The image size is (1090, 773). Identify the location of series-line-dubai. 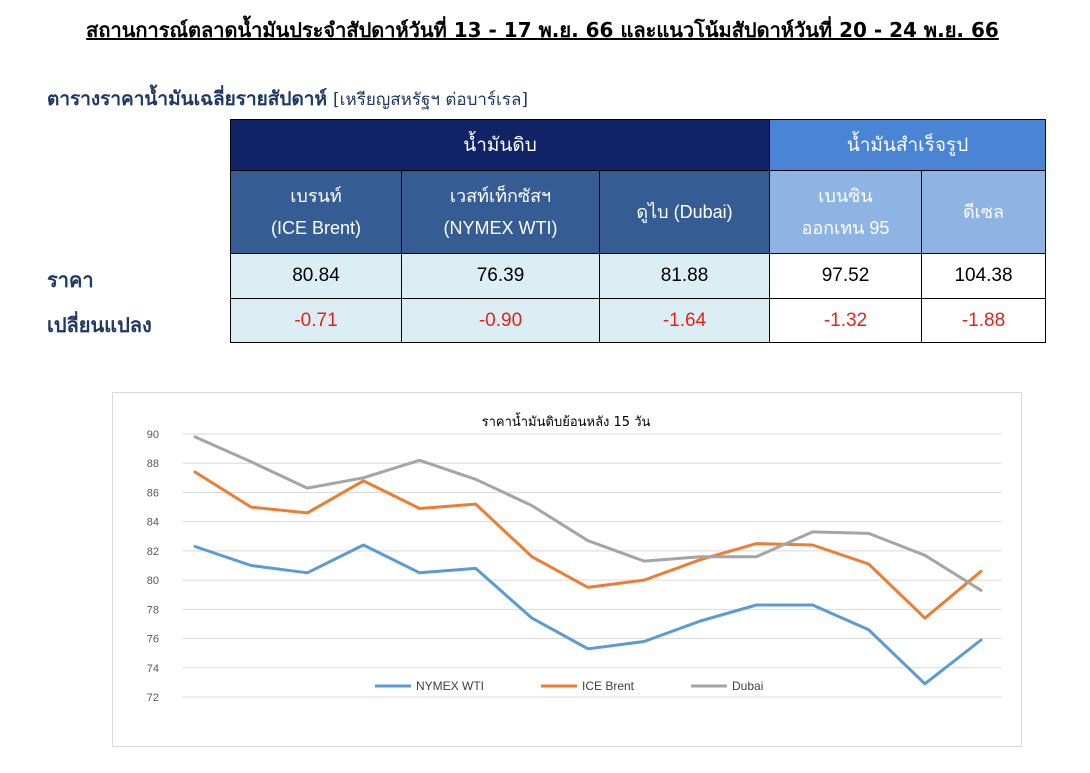
(588, 513).